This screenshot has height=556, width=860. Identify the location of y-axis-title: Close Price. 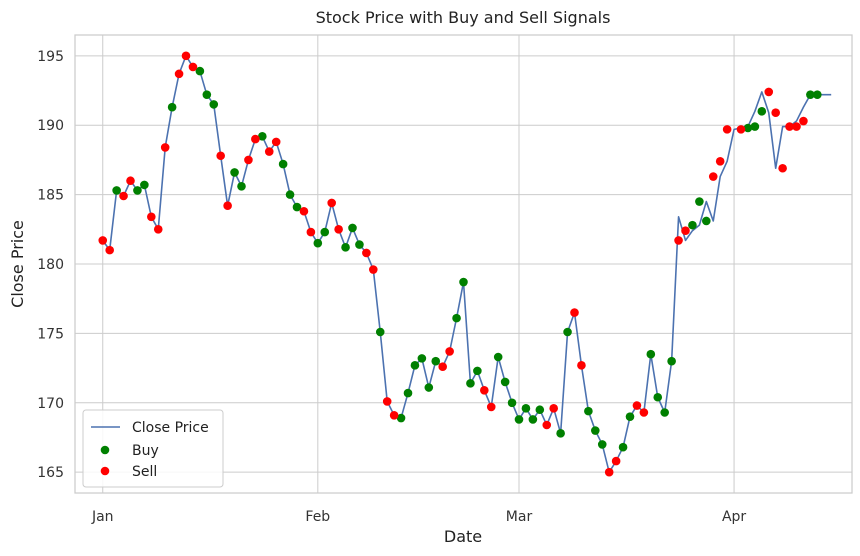
(17, 264).